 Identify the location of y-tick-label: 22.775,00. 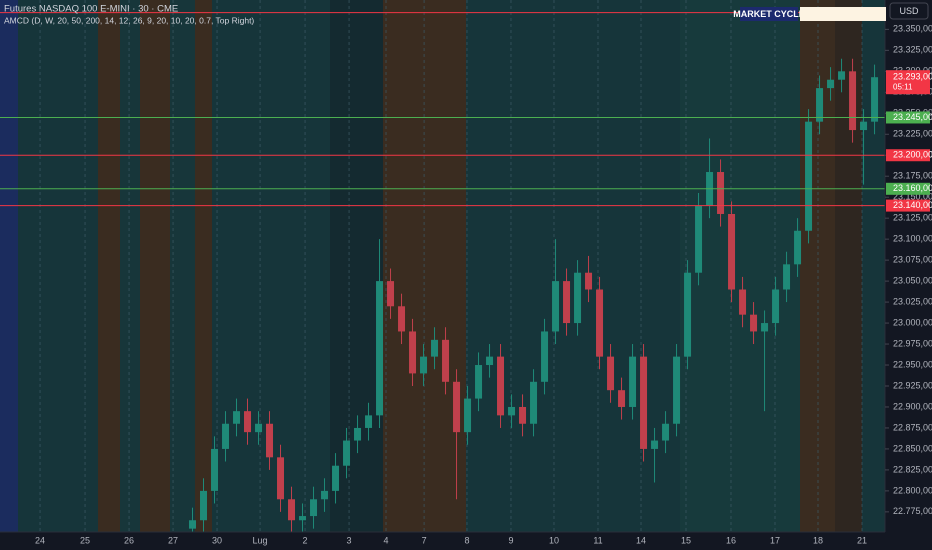
(912, 511).